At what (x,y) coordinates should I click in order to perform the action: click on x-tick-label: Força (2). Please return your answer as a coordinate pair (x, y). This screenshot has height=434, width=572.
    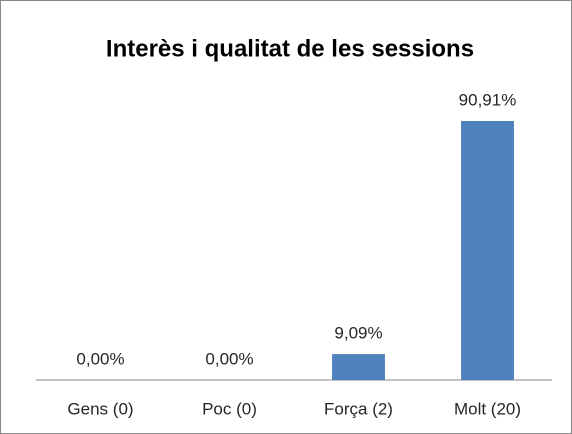
    Looking at the image, I should click on (358, 408).